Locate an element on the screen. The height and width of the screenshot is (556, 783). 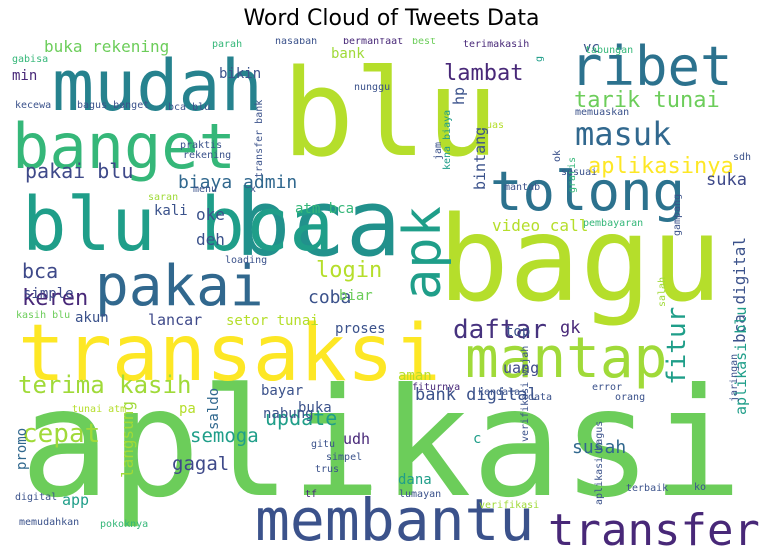
word-10: pakai is located at coordinates (179, 286).